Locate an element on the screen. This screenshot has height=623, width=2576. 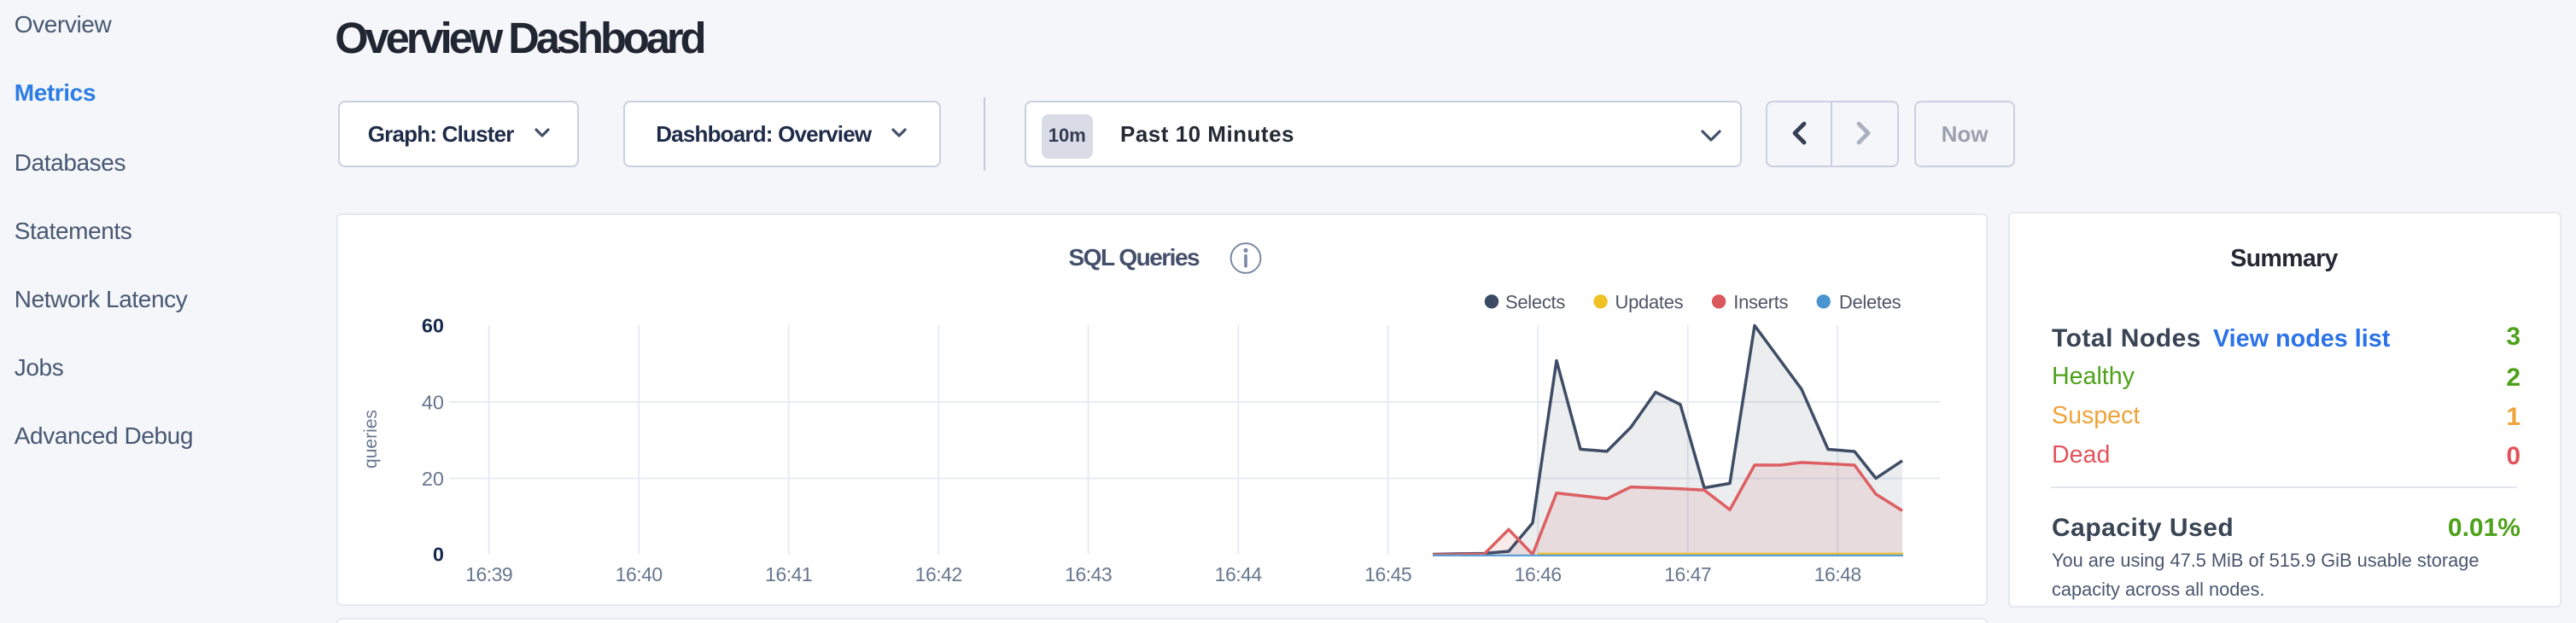
svg-text: 16:45 is located at coordinates (1387, 573).